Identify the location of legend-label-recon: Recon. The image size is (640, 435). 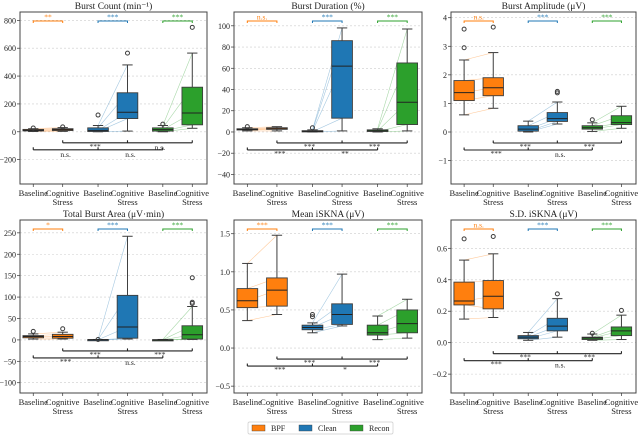
(379, 428).